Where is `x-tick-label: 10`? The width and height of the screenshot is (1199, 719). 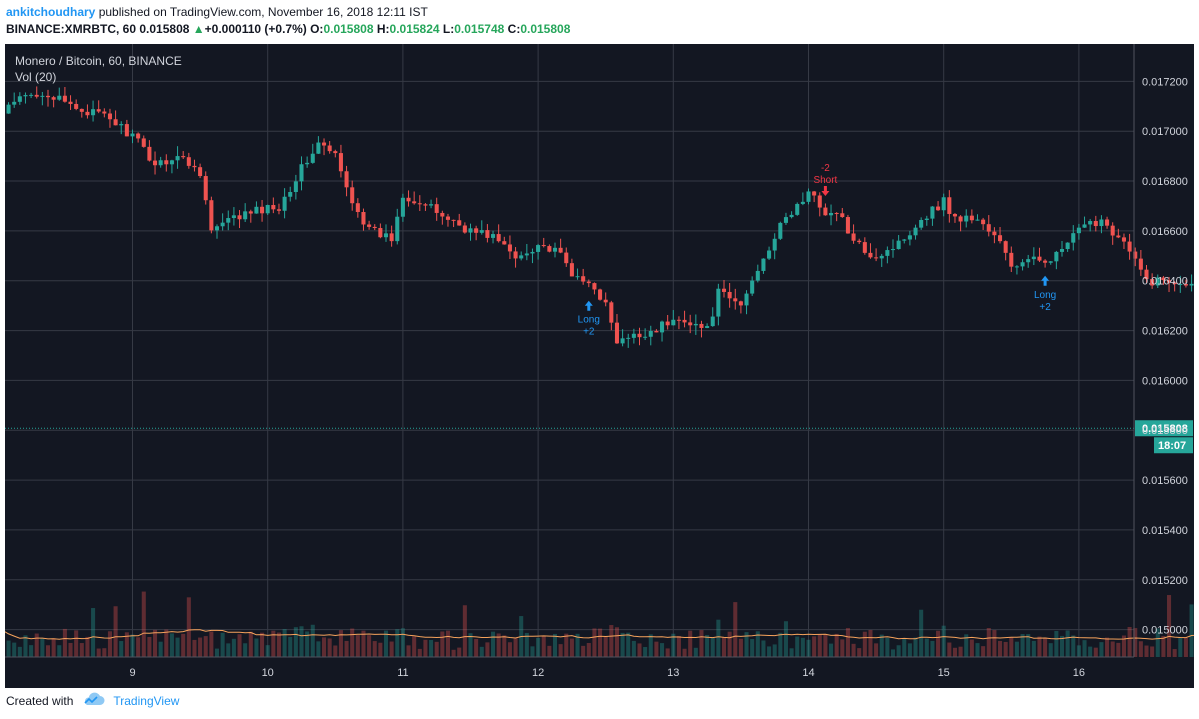
x-tick-label: 10 is located at coordinates (268, 673).